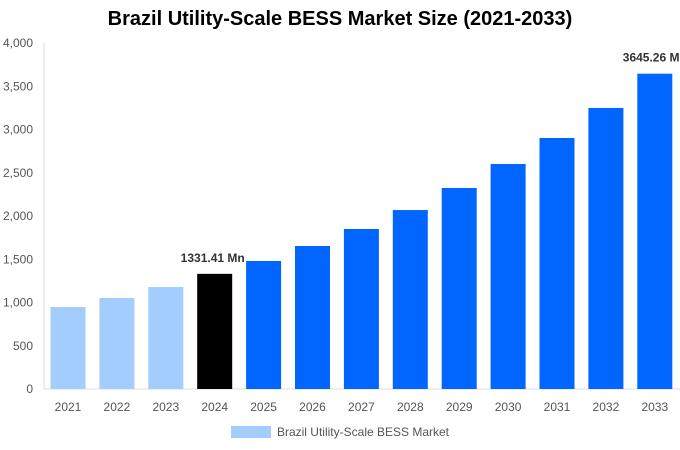 This screenshot has height=450, width=680. I want to click on x-tick-label: 2031, so click(557, 407).